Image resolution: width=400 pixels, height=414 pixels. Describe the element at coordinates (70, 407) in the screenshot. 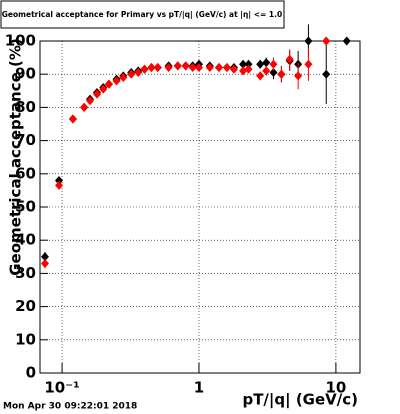

I see `timestamp: Mon Apr 30 09:22:01 2018` at that location.